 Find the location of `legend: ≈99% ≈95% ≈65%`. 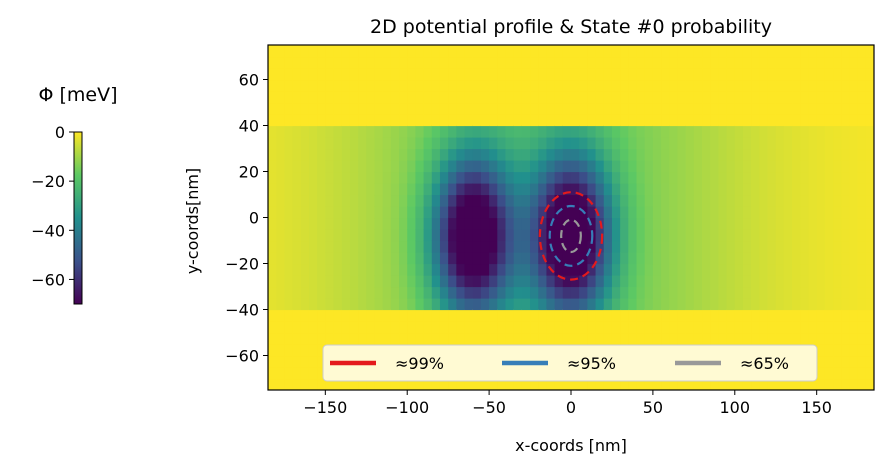

legend: ≈99% ≈95% ≈65% is located at coordinates (570, 363).